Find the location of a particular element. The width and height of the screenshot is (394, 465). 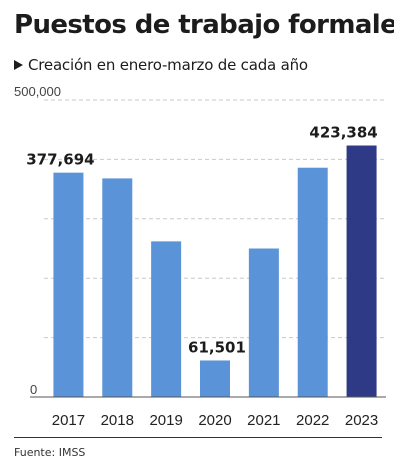

chart-title: Puestos de trabajo formales is located at coordinates (204, 25).